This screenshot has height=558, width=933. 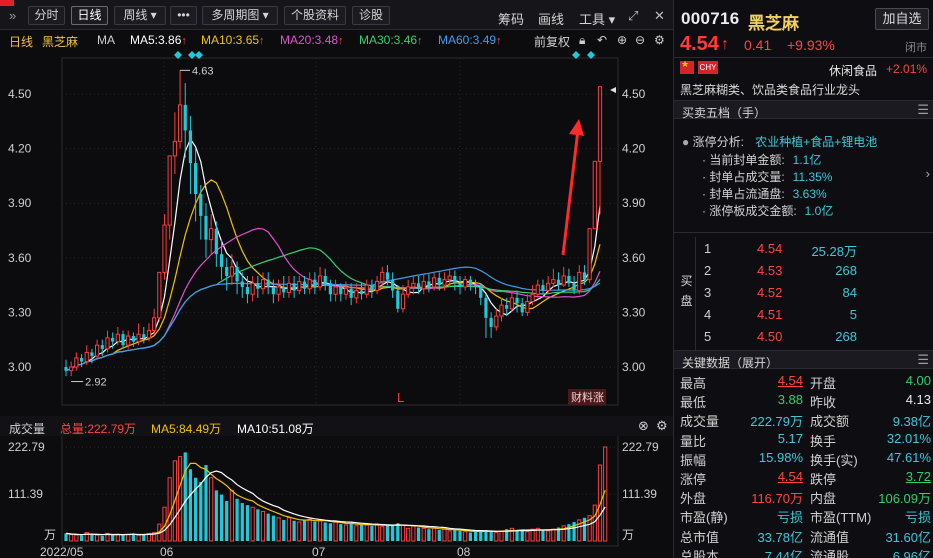 I want to click on bid-level-row: 4 4.51 5, so click(x=780, y=314).